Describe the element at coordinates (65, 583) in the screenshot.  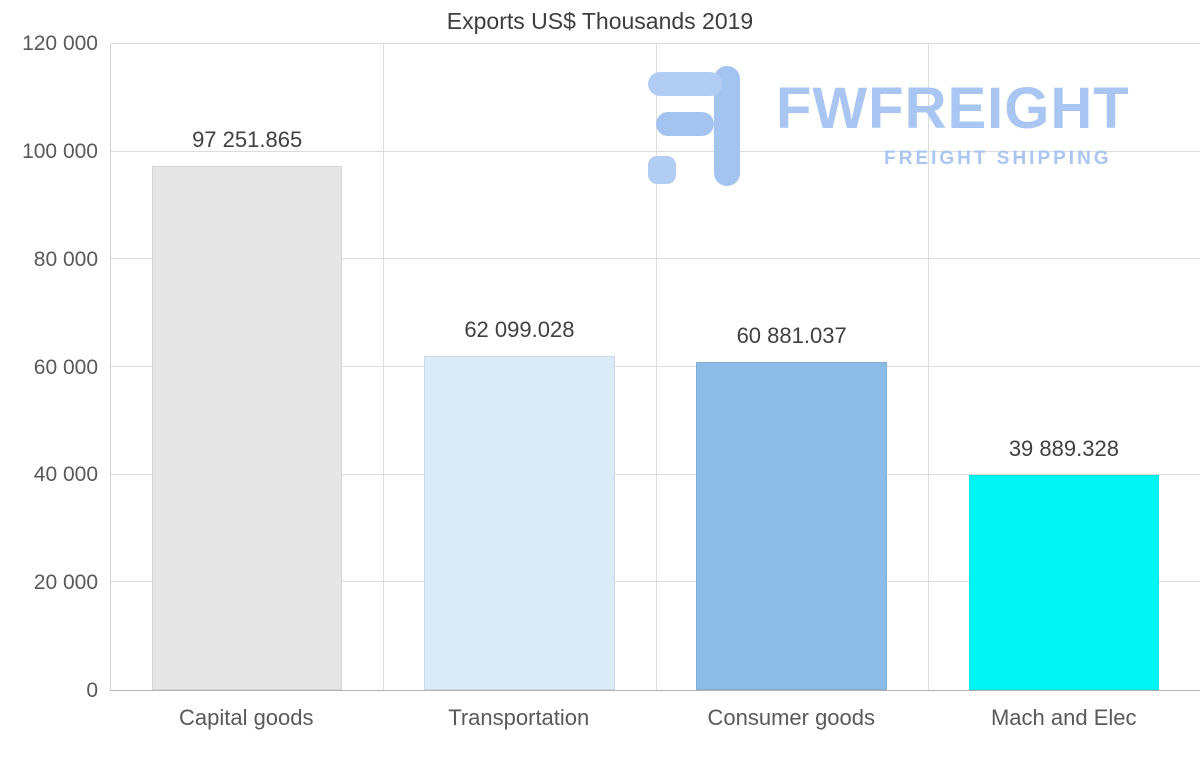
I see `y-tick-label: 20 000` at that location.